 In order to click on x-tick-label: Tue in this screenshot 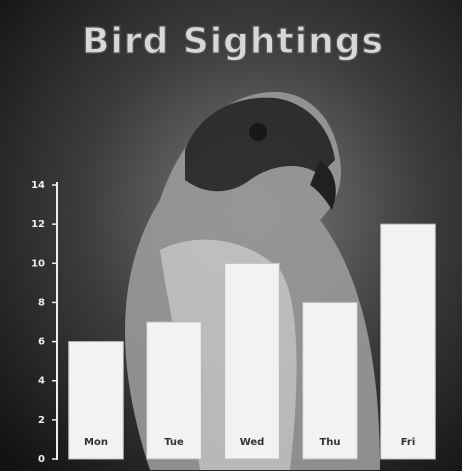, I will do `click(174, 442)`.